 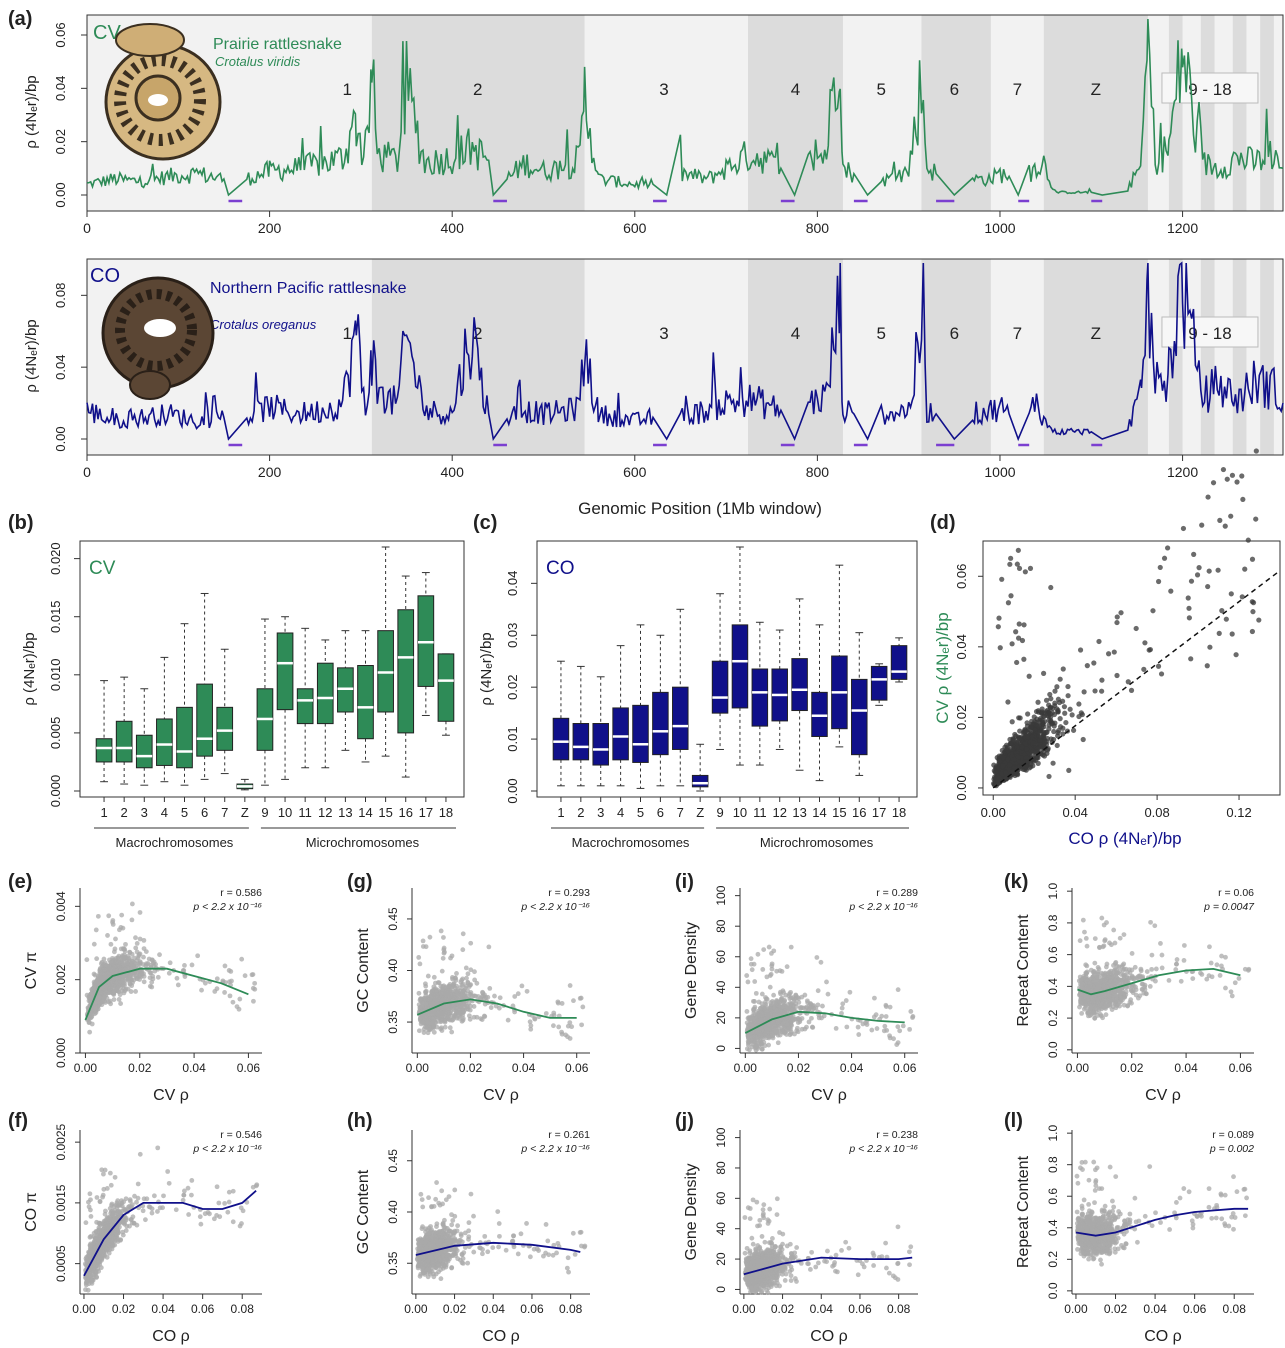 I want to click on correlation-r: r = 0.586, so click(x=241, y=893).